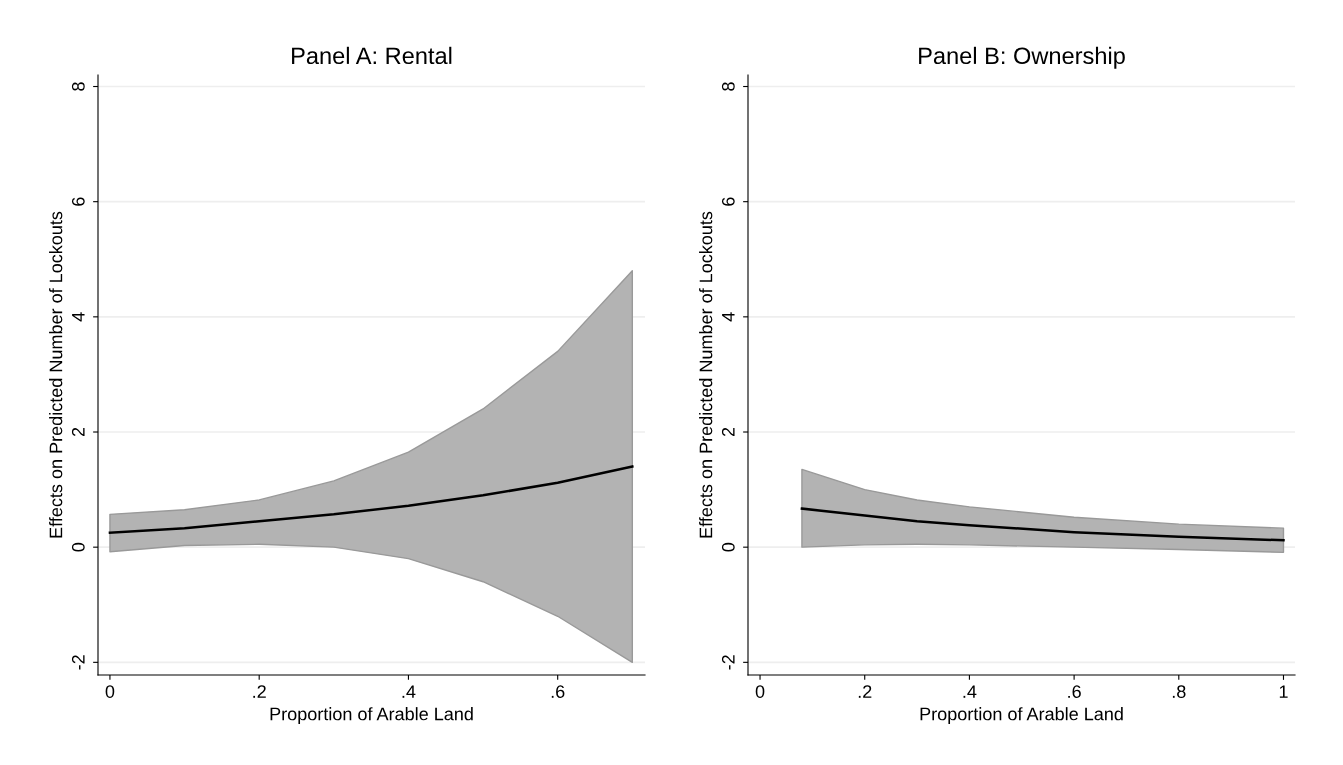  I want to click on x-tick-label: 1, so click(1283, 691).